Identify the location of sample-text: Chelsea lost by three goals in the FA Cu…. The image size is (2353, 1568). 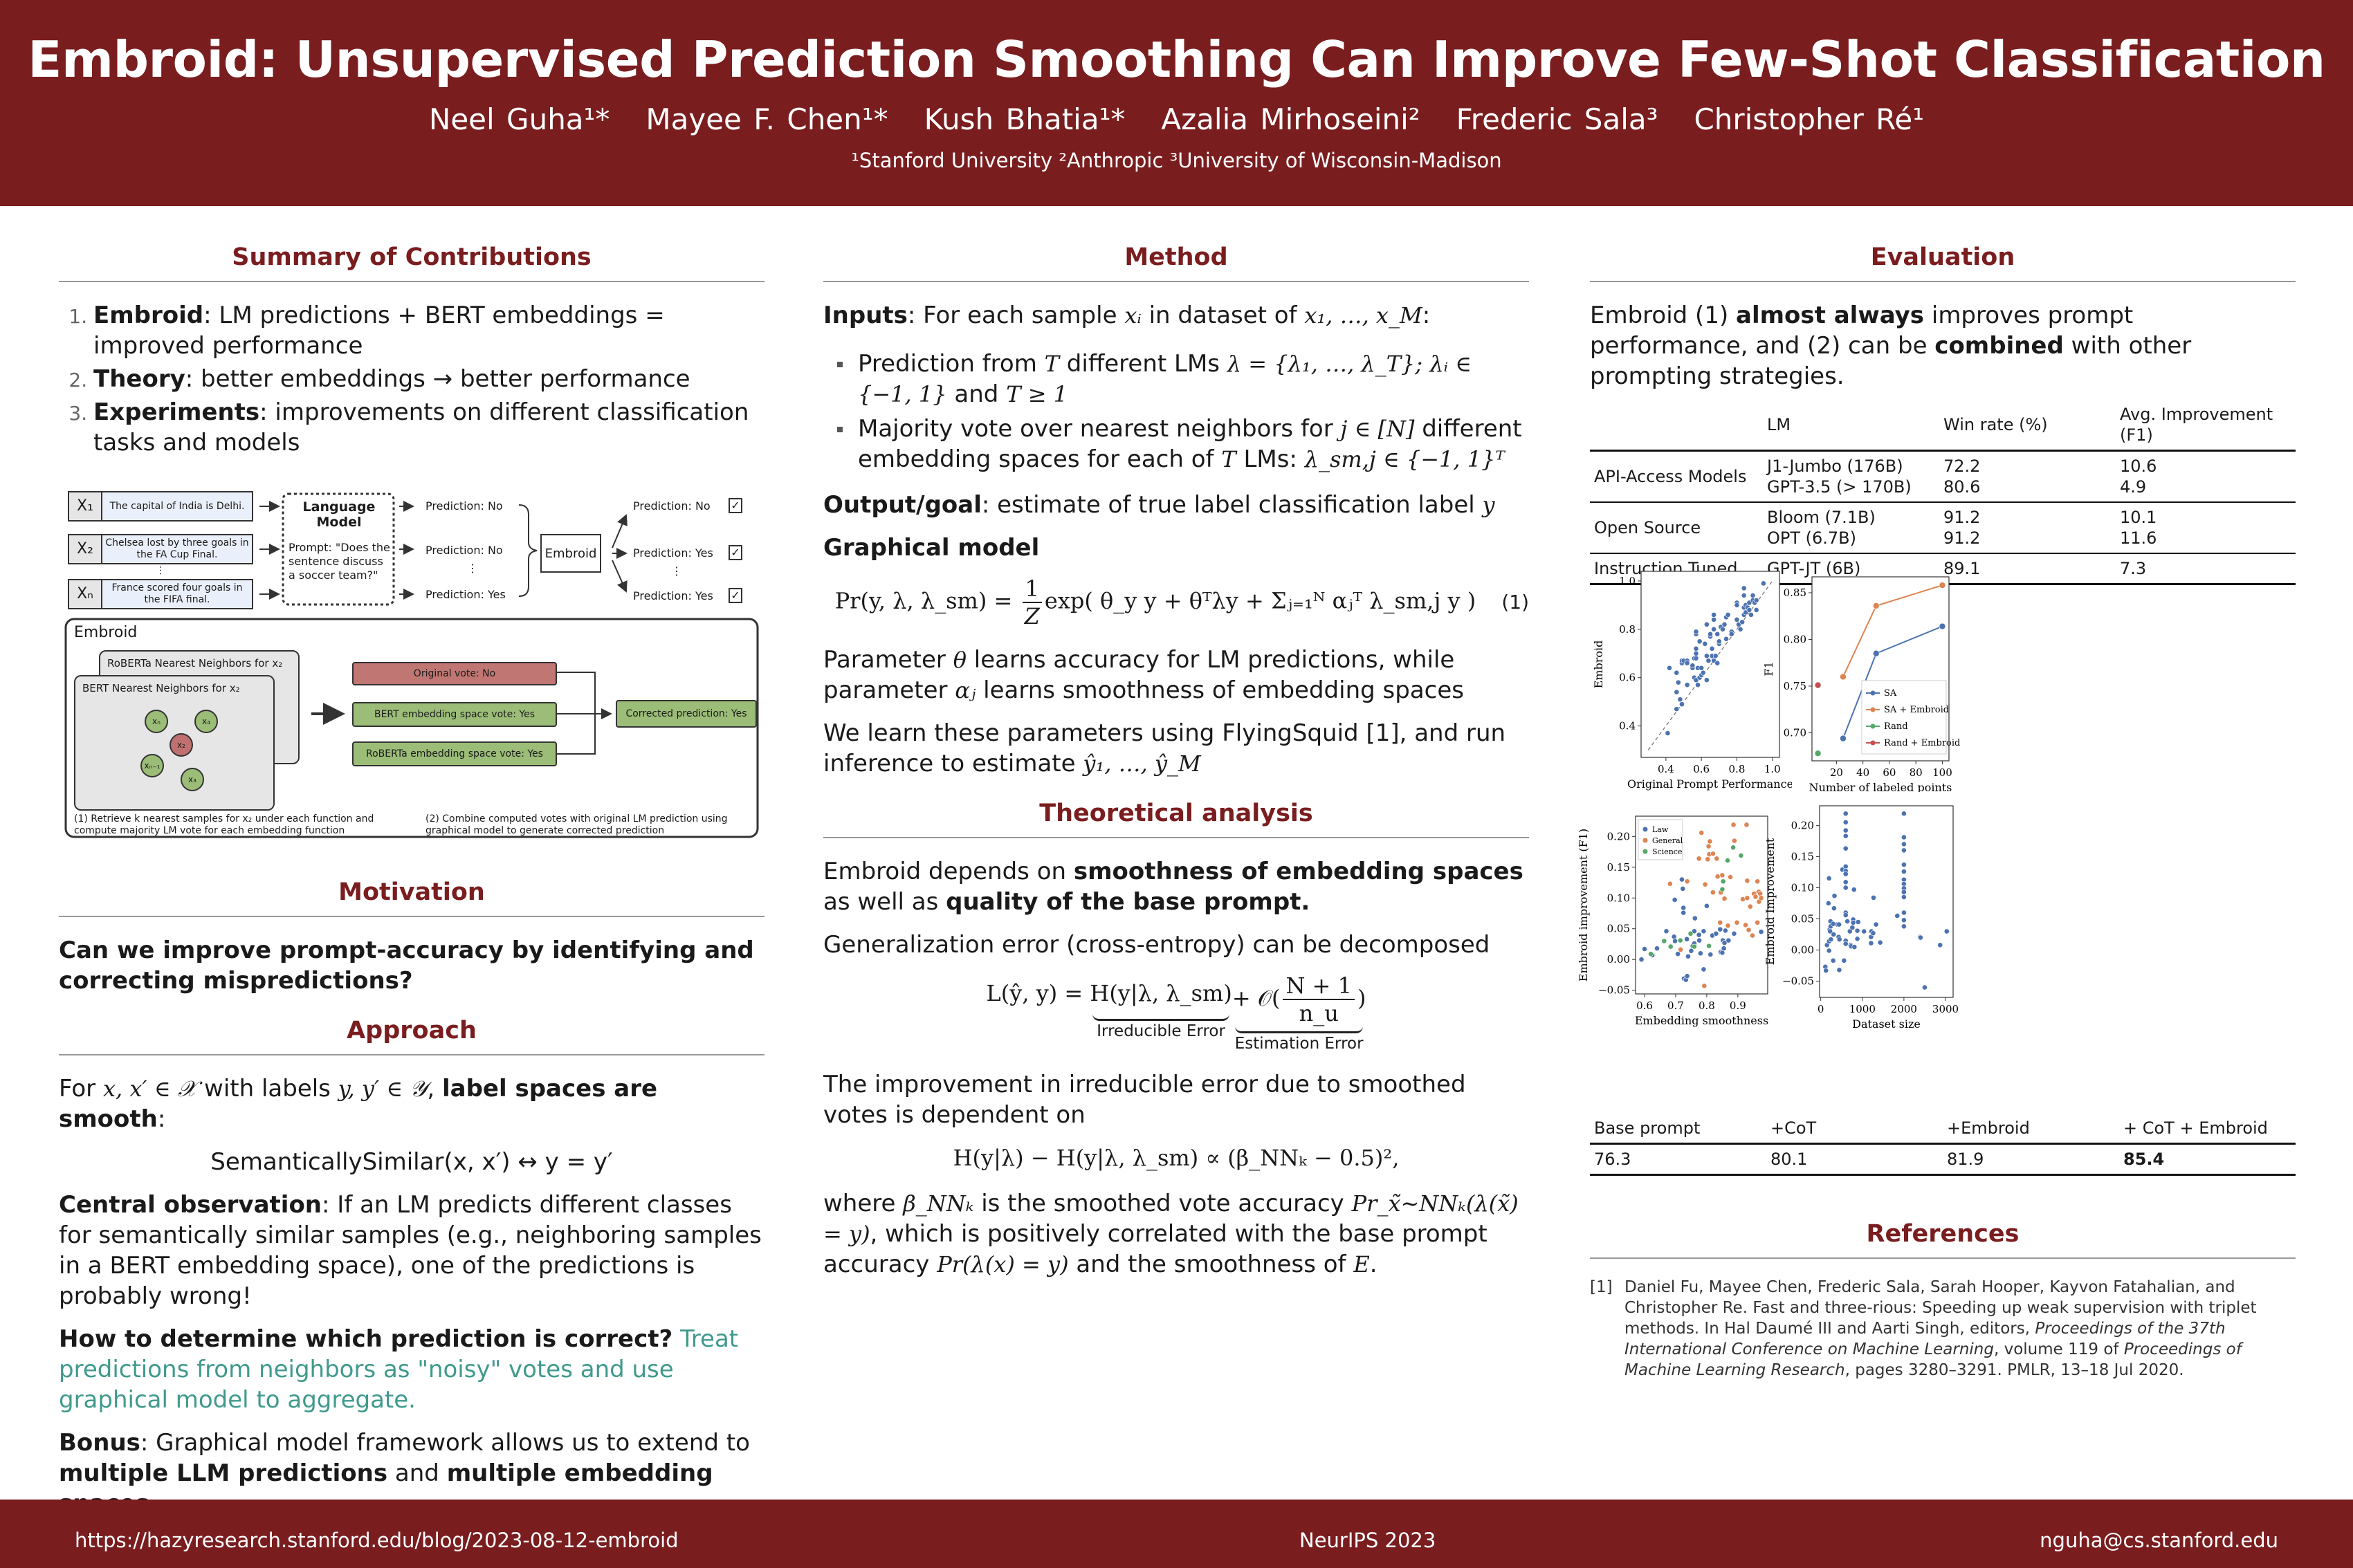
(177, 549).